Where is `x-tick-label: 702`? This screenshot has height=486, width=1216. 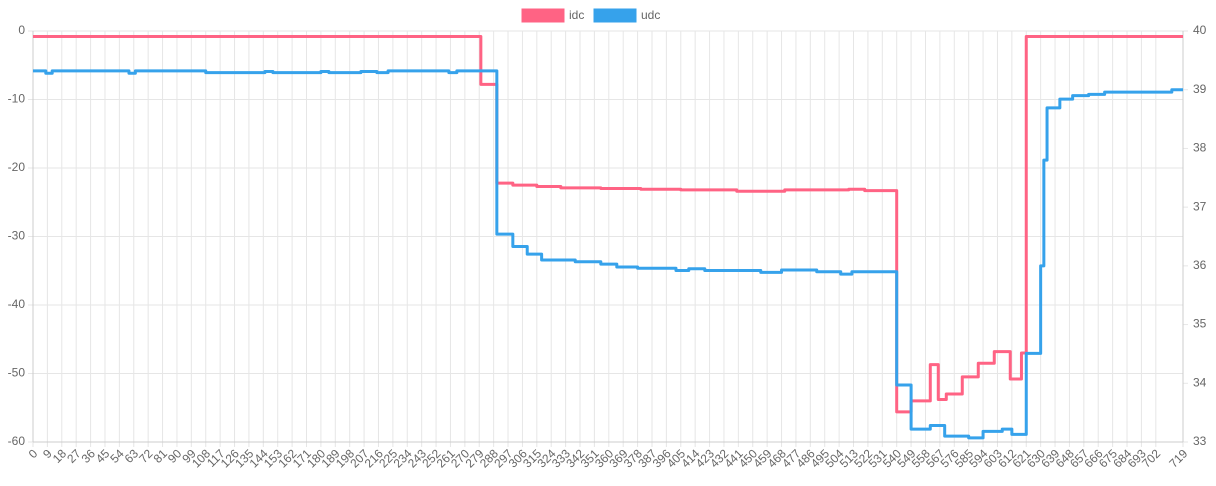 x-tick-label: 702 is located at coordinates (1151, 458).